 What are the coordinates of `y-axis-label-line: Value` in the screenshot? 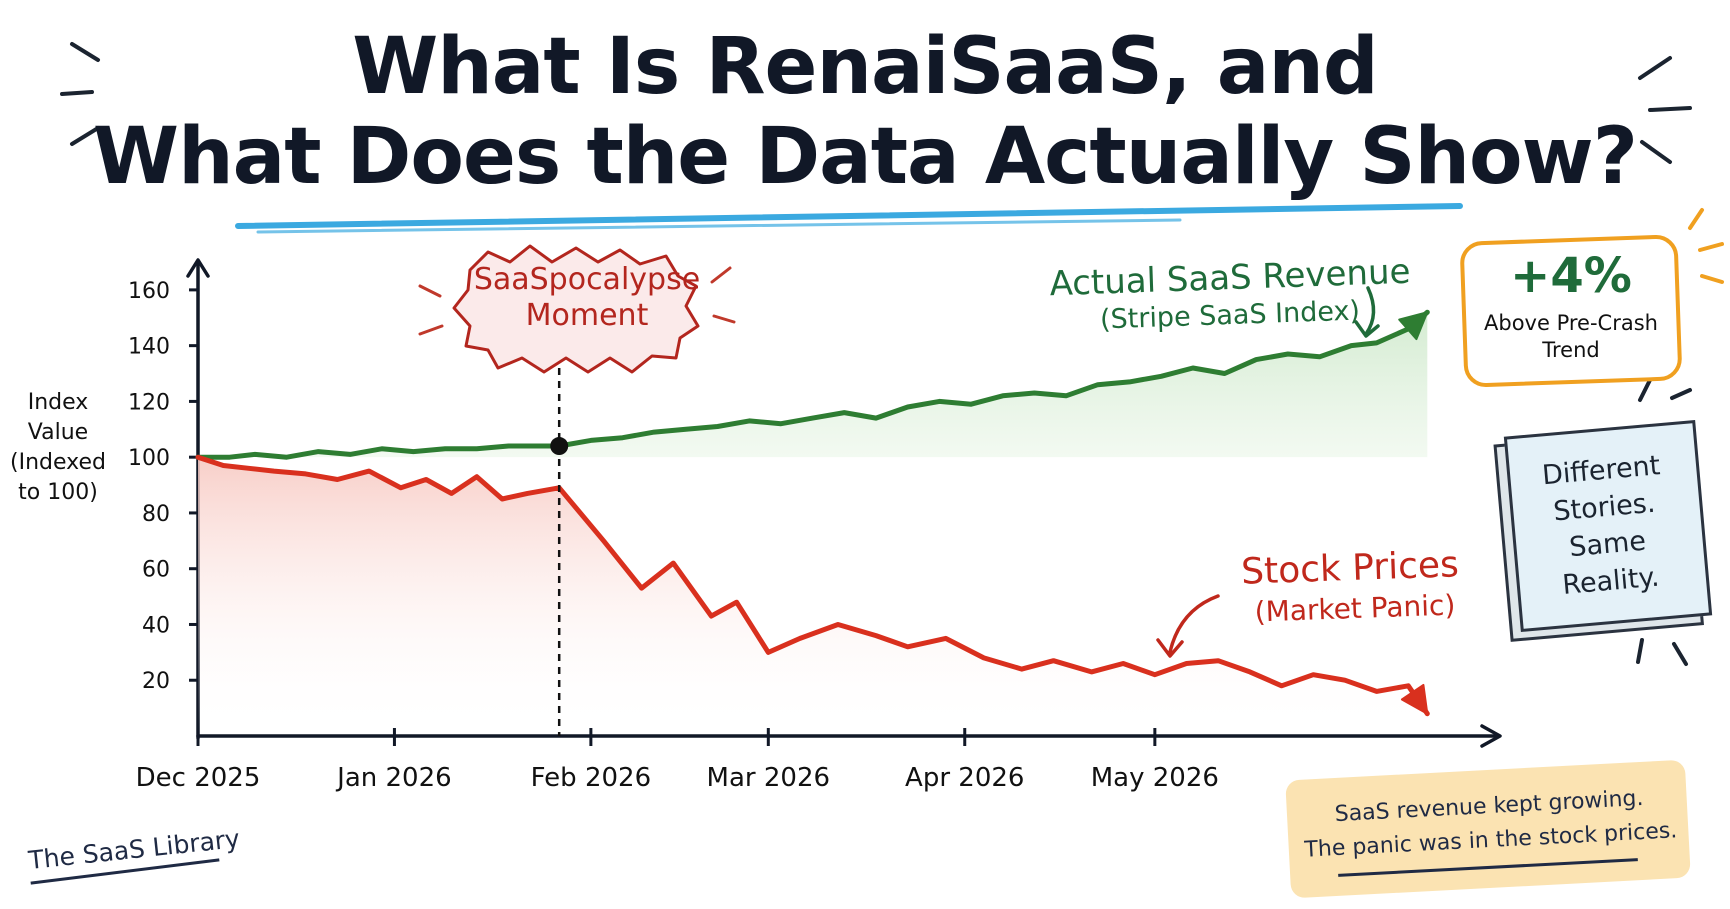 It's located at (58, 432).